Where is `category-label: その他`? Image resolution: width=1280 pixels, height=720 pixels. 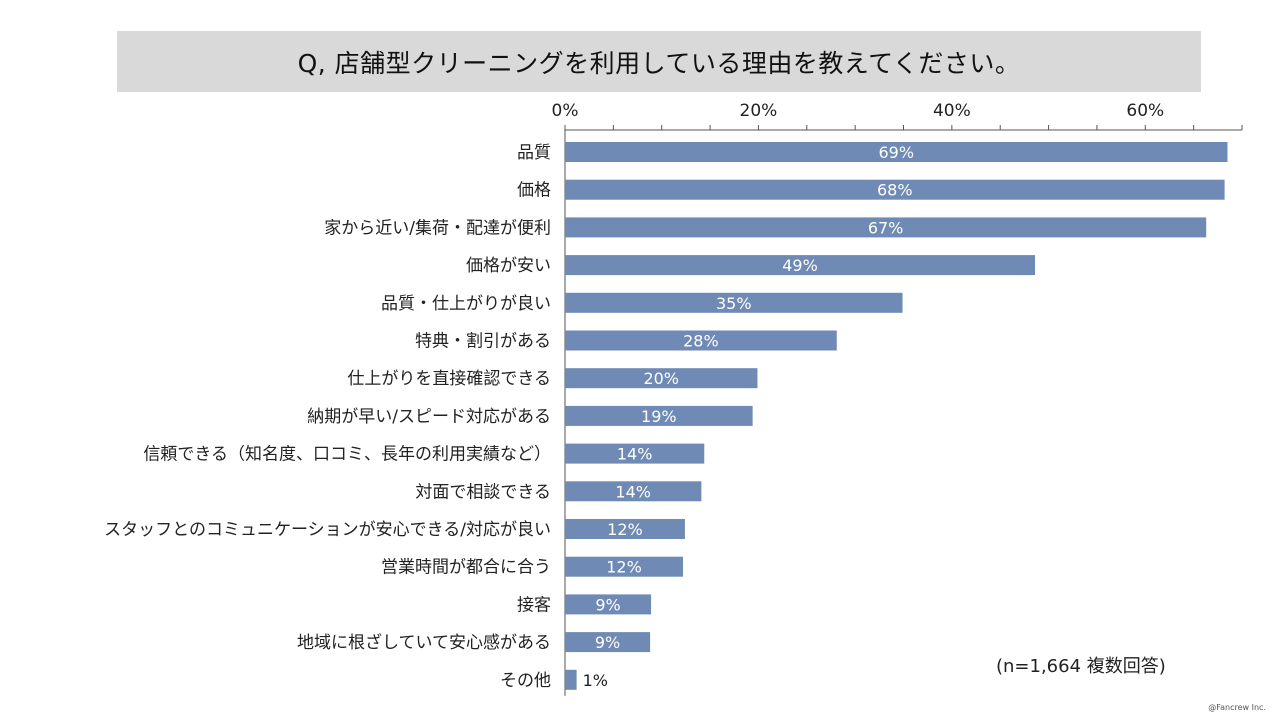 category-label: その他 is located at coordinates (525, 681).